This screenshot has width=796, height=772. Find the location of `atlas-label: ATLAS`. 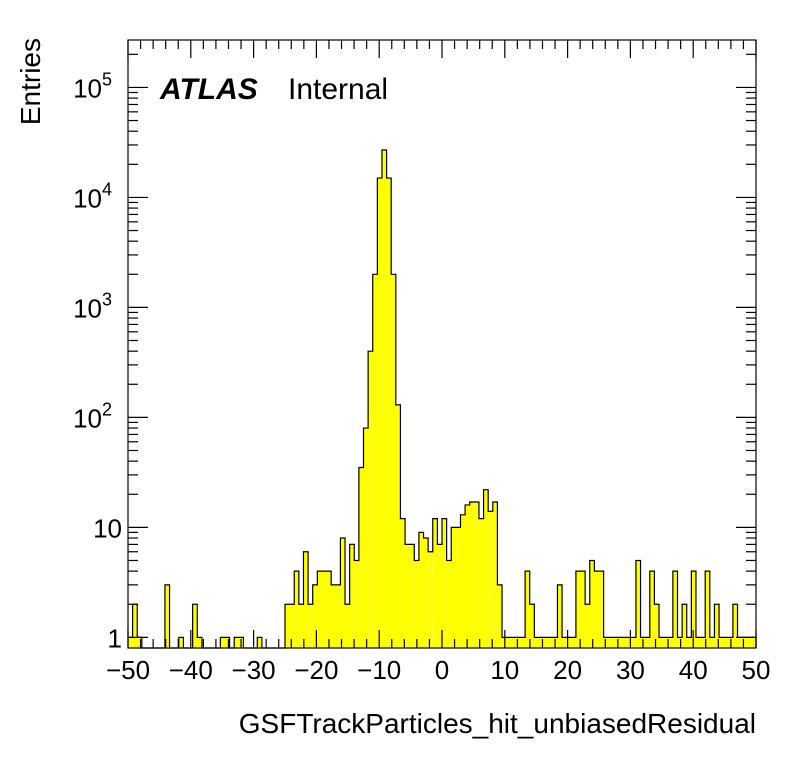

atlas-label: ATLAS is located at coordinates (208, 89).